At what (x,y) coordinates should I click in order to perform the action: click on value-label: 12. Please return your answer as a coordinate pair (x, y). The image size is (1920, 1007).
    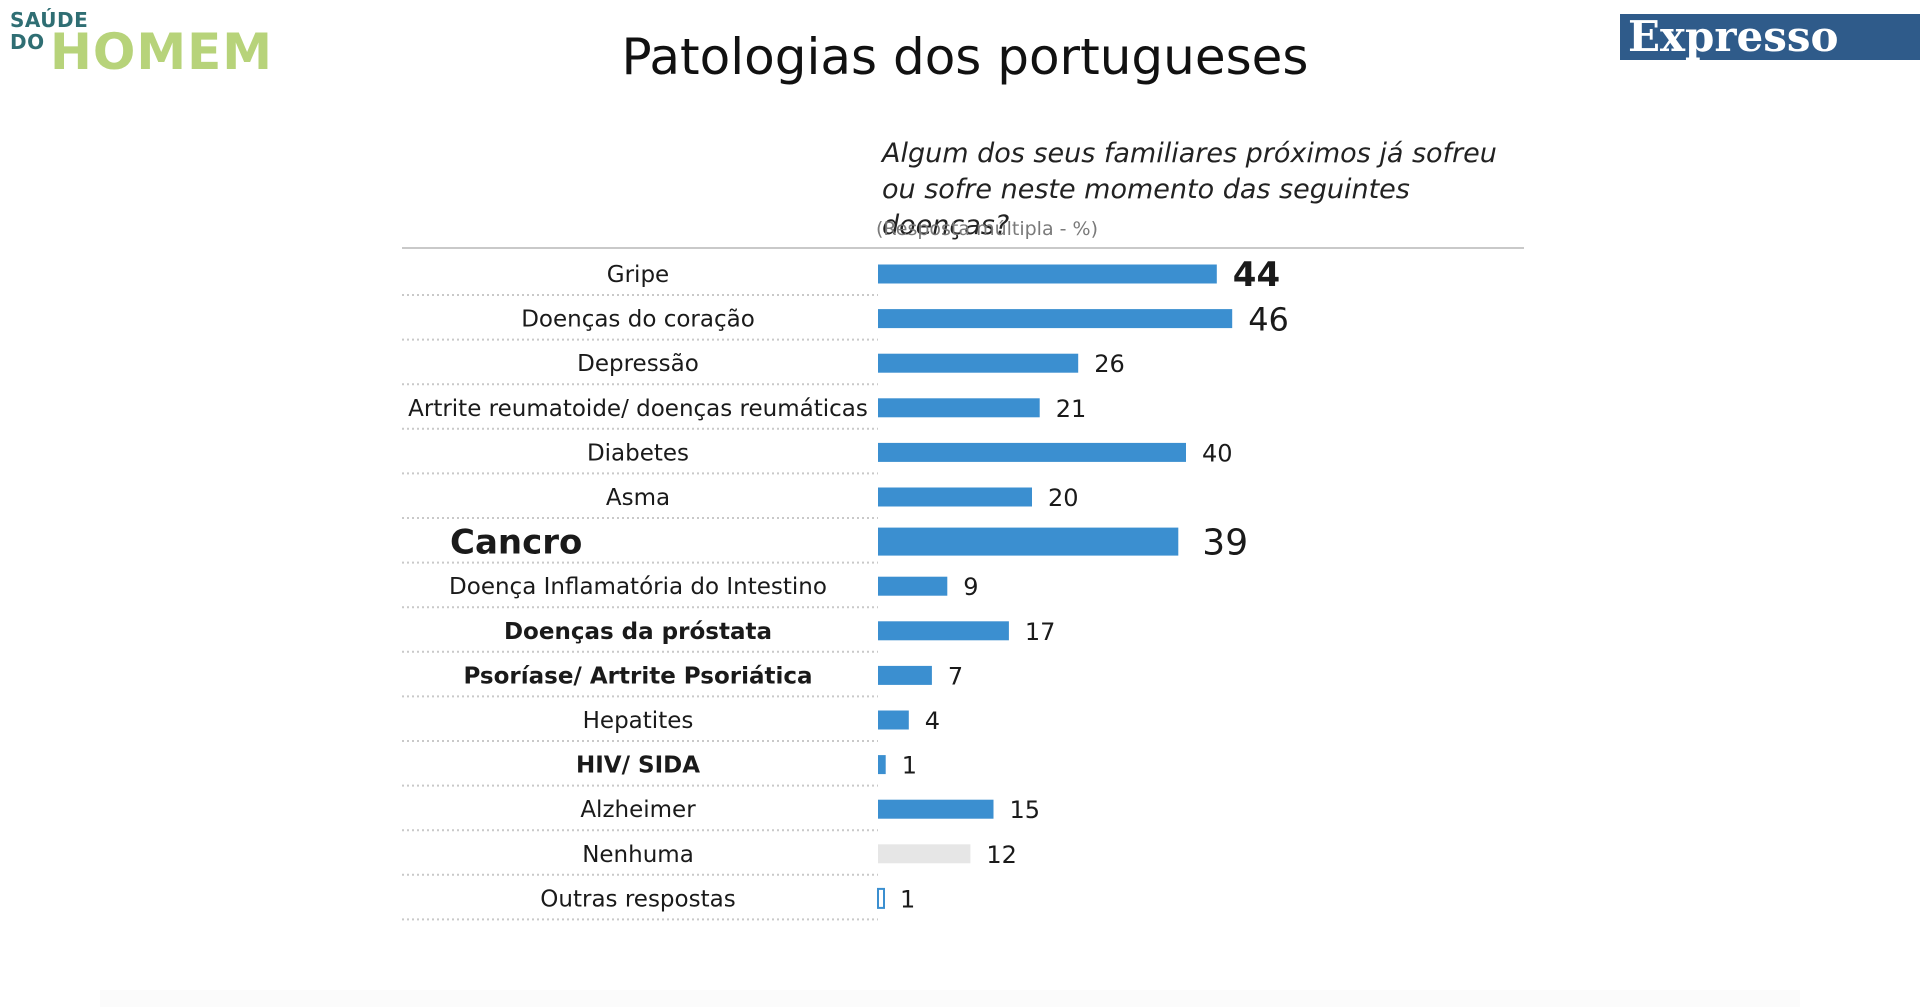
    Looking at the image, I should click on (1001, 855).